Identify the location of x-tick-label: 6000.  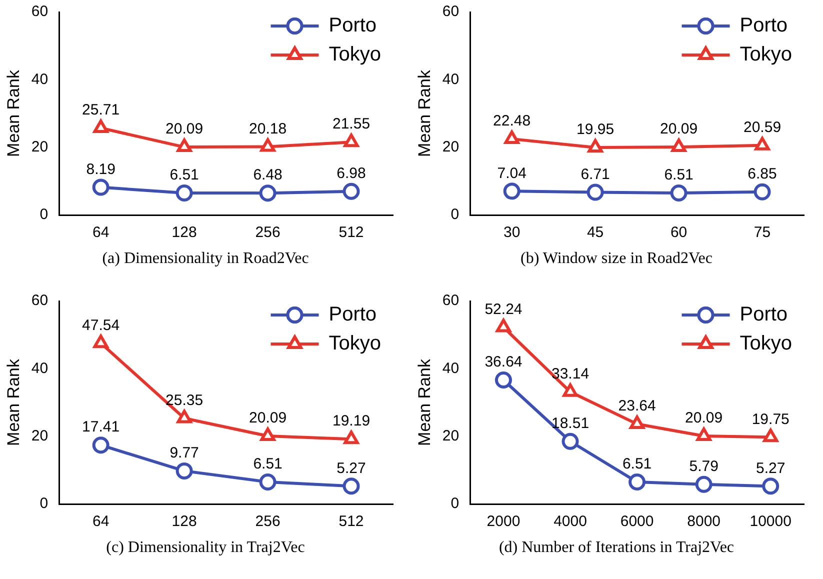
(637, 521).